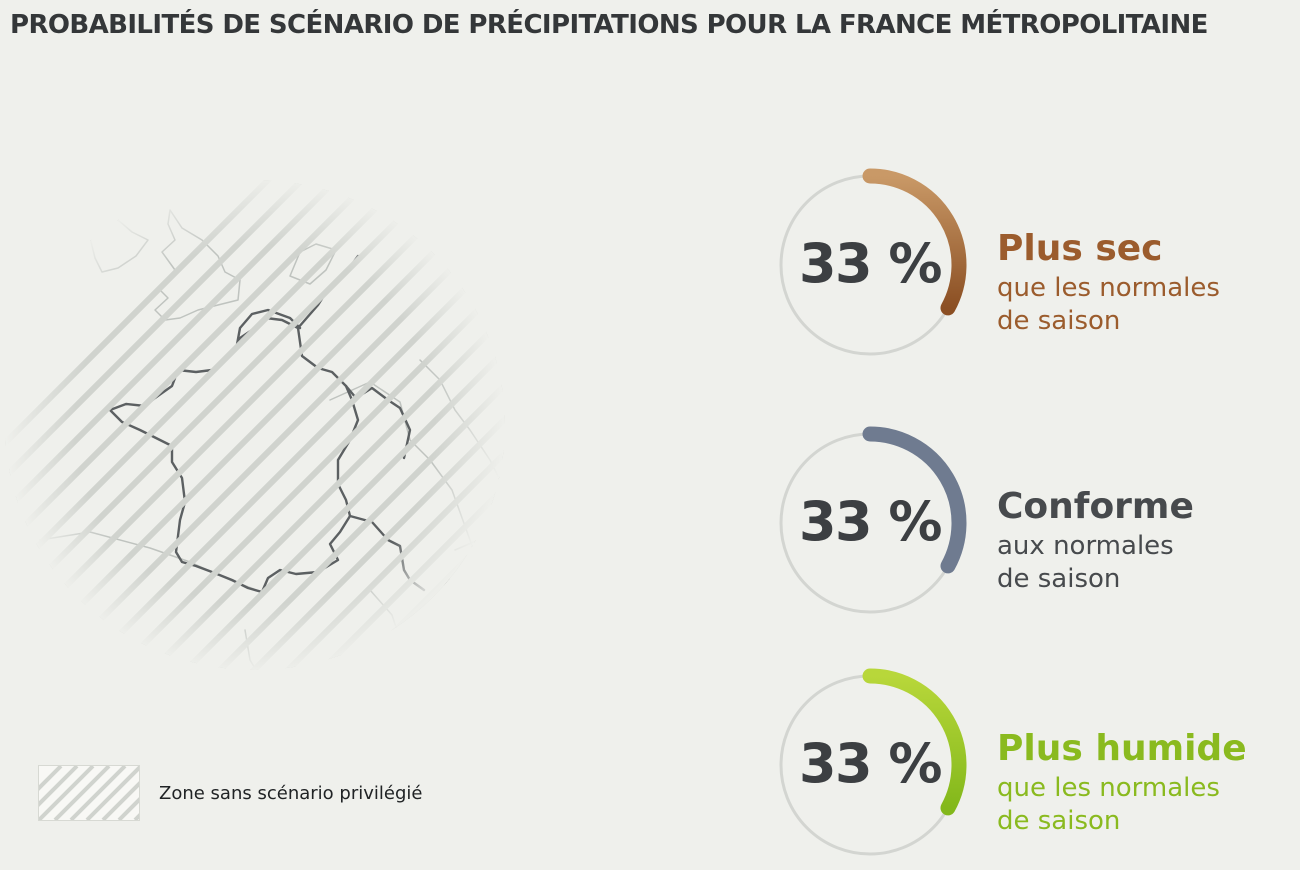 The image size is (1300, 870). I want to click on scenario-item: 33 % Plus sec que les normales de saison, so click(1025, 265).